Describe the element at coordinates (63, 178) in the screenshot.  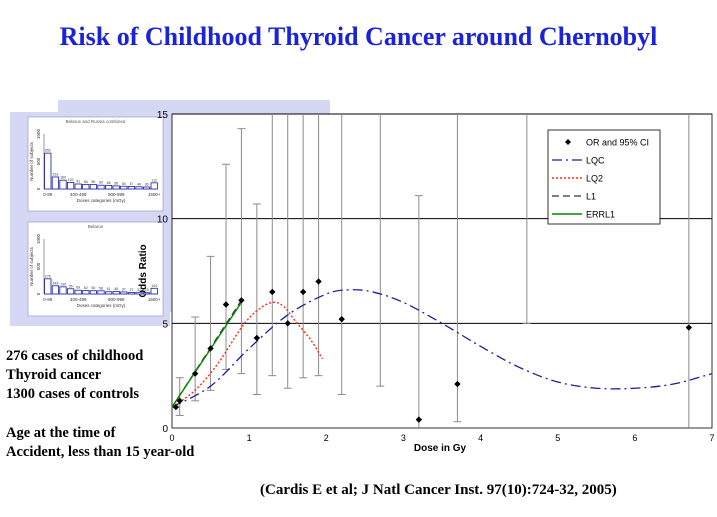
I see `inset-bar-label: 160` at that location.